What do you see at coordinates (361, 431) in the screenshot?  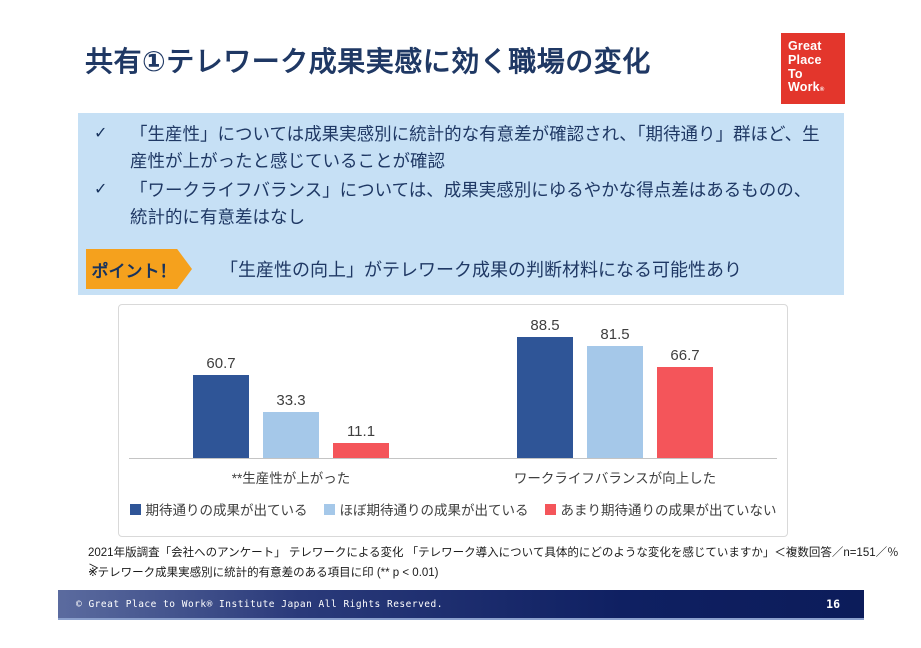 I see `bar-value-label: 11.1` at bounding box center [361, 431].